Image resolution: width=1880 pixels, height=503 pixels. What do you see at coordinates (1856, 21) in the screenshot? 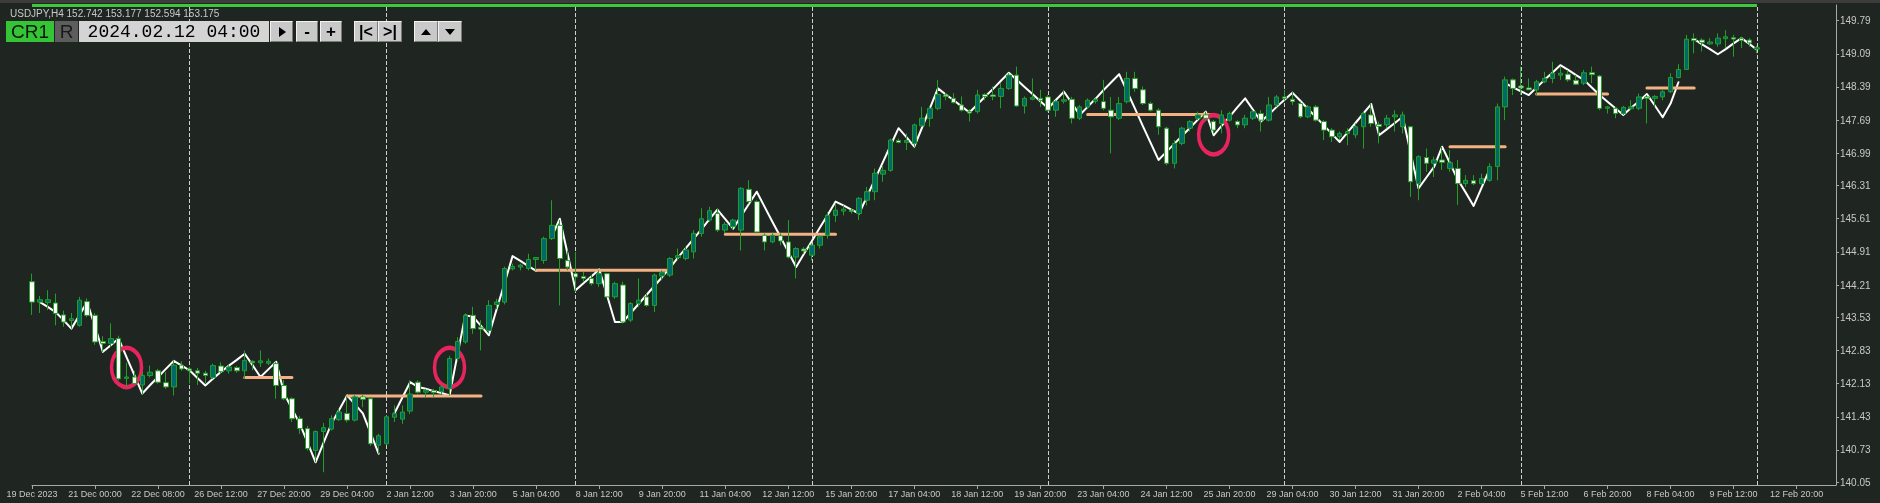
I see `y-tick-label: 149.79` at bounding box center [1856, 21].